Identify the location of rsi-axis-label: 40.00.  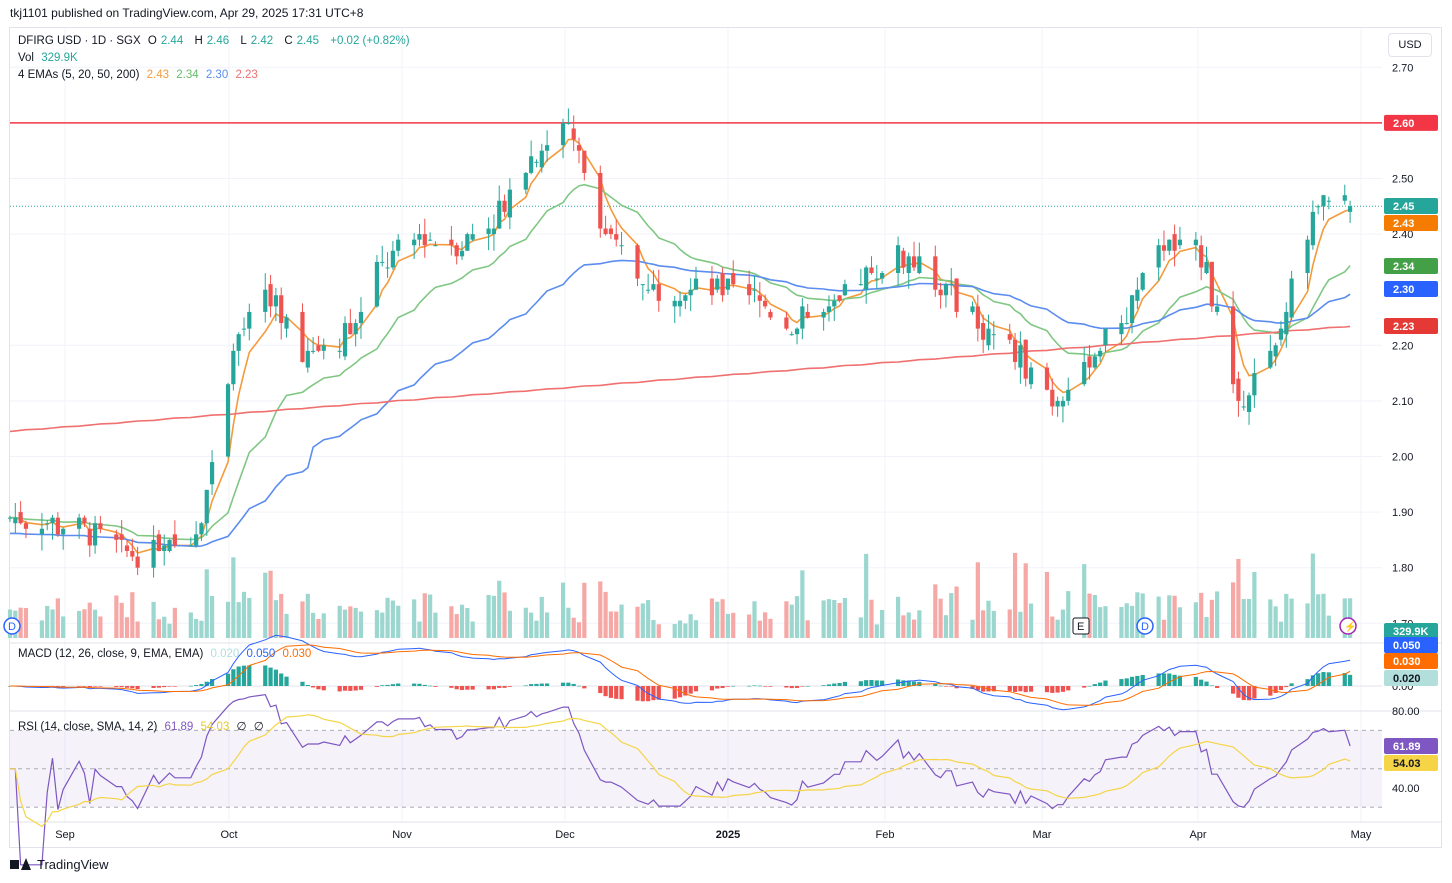
(1406, 789).